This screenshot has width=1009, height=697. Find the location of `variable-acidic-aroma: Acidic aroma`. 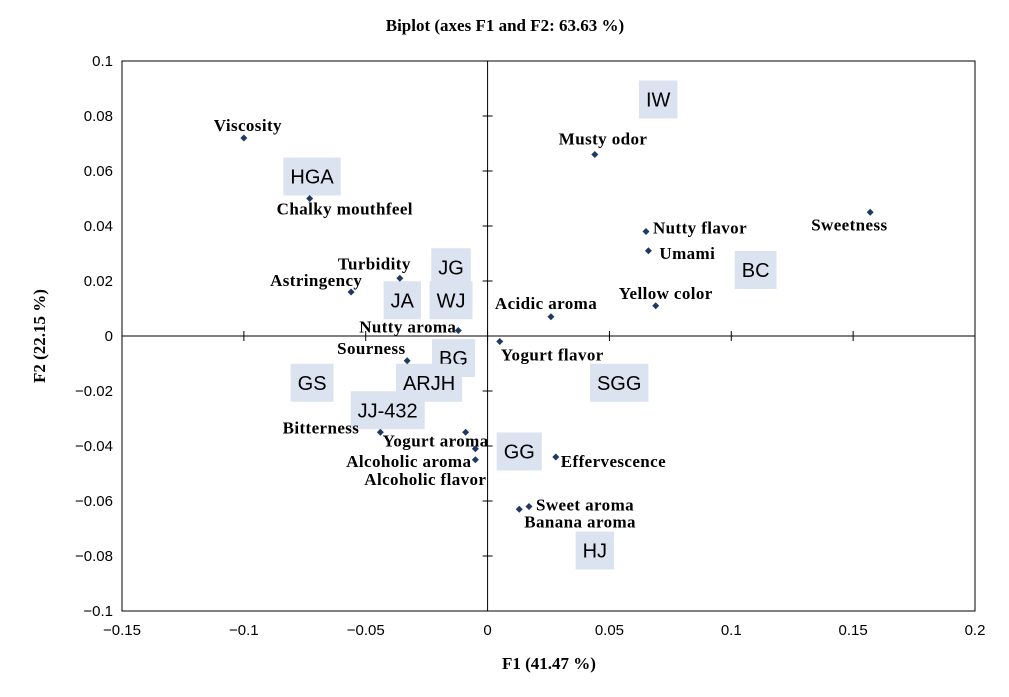

variable-acidic-aroma: Acidic aroma is located at coordinates (546, 307).